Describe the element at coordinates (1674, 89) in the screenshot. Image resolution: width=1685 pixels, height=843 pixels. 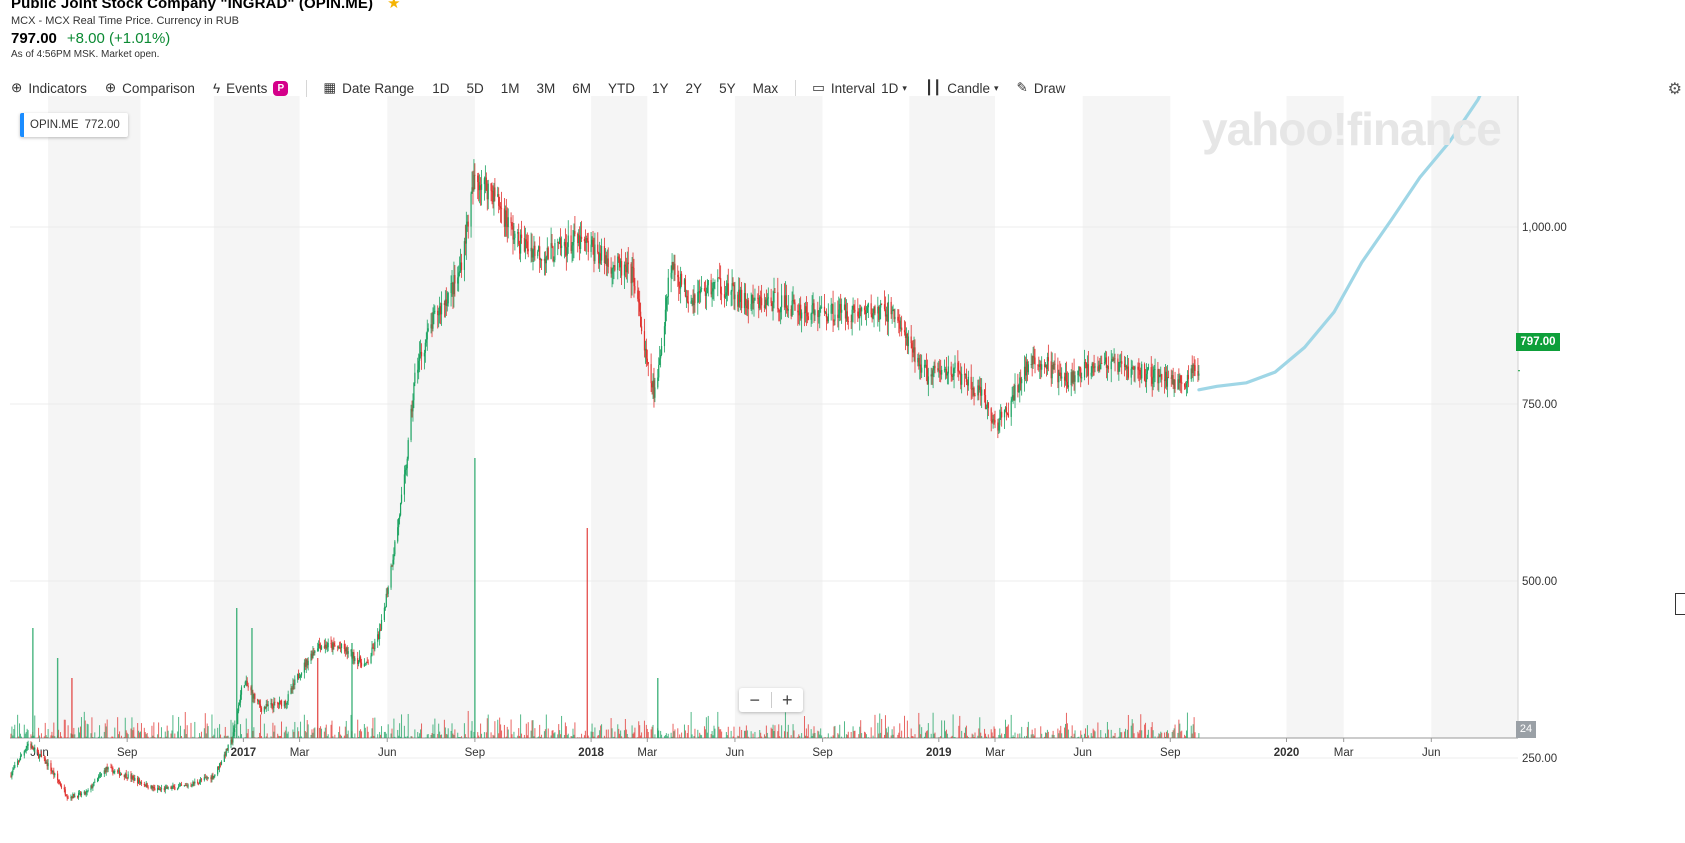
I see `gear-icon: ⚙` at that location.